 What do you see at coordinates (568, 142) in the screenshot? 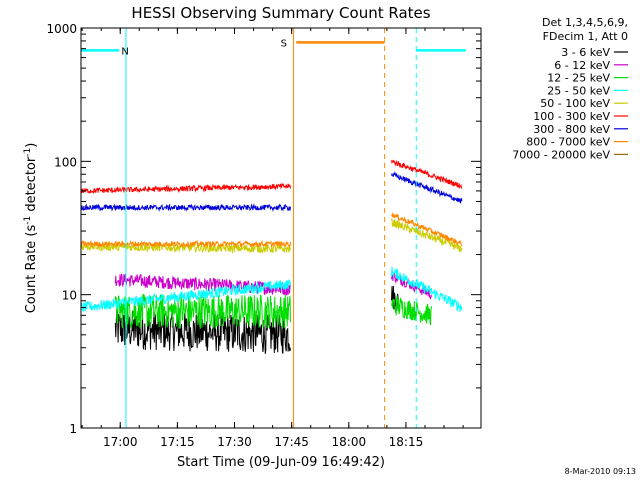
I see `legend-label: 800 - 7000 keV` at bounding box center [568, 142].